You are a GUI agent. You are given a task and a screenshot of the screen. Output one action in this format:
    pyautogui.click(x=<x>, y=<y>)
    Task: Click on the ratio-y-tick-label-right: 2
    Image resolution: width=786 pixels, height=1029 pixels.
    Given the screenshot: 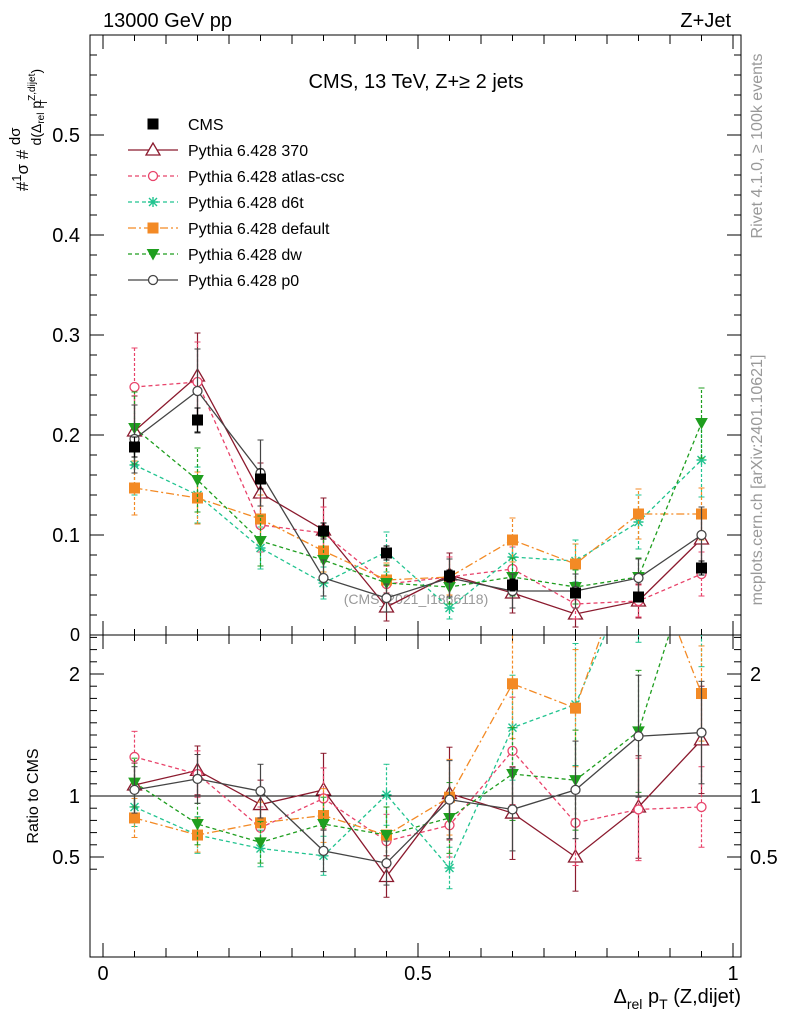 What is the action you would take?
    pyautogui.click(x=755, y=675)
    